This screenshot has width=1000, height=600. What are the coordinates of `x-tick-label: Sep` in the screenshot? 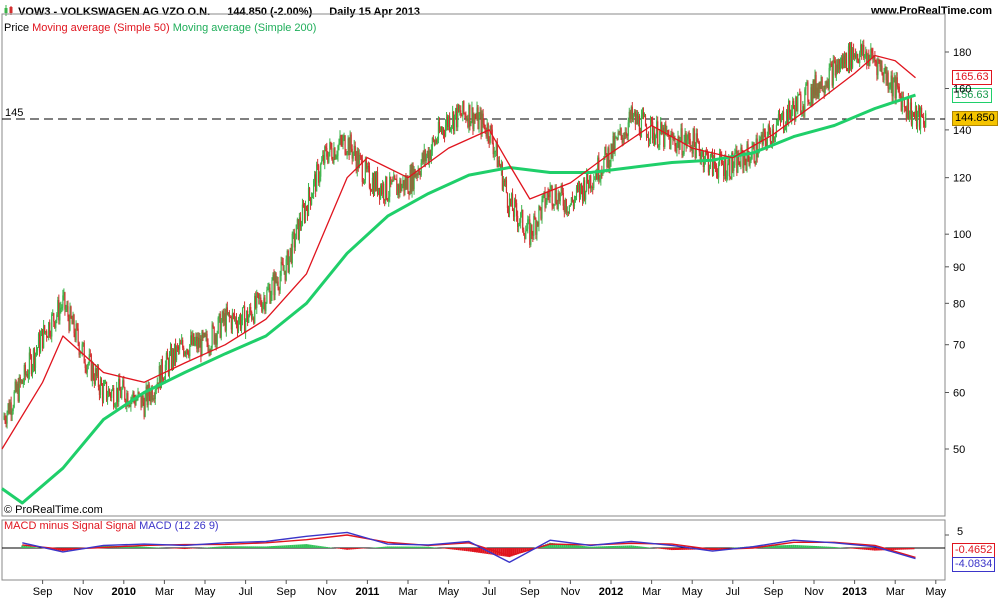 It's located at (530, 592).